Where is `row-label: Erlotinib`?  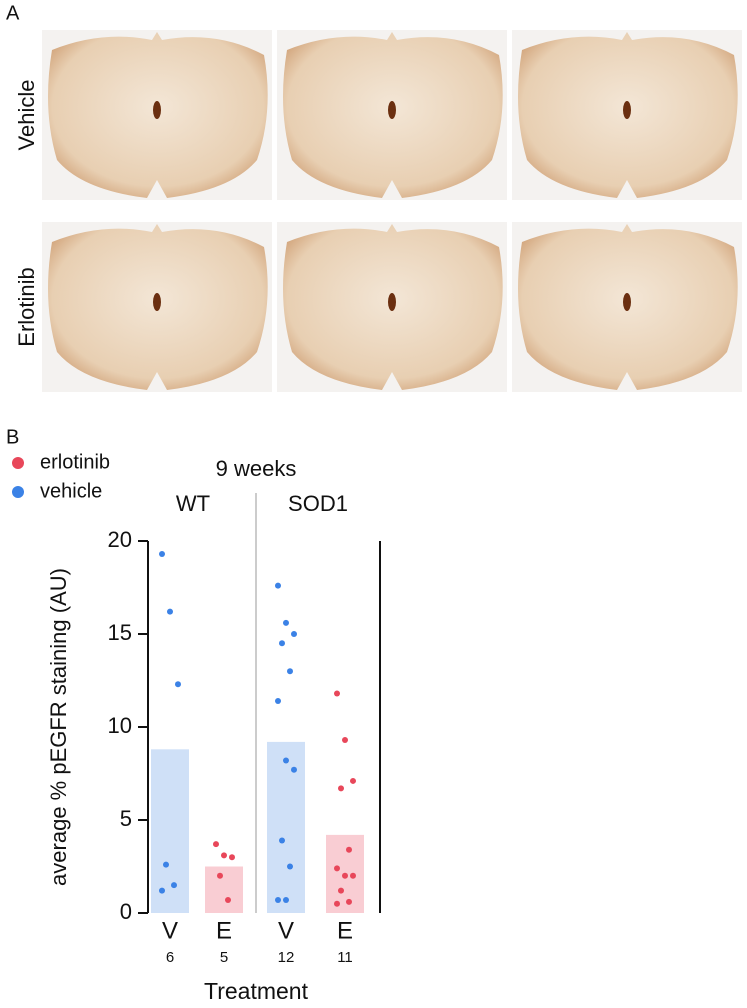 row-label: Erlotinib is located at coordinates (26, 306).